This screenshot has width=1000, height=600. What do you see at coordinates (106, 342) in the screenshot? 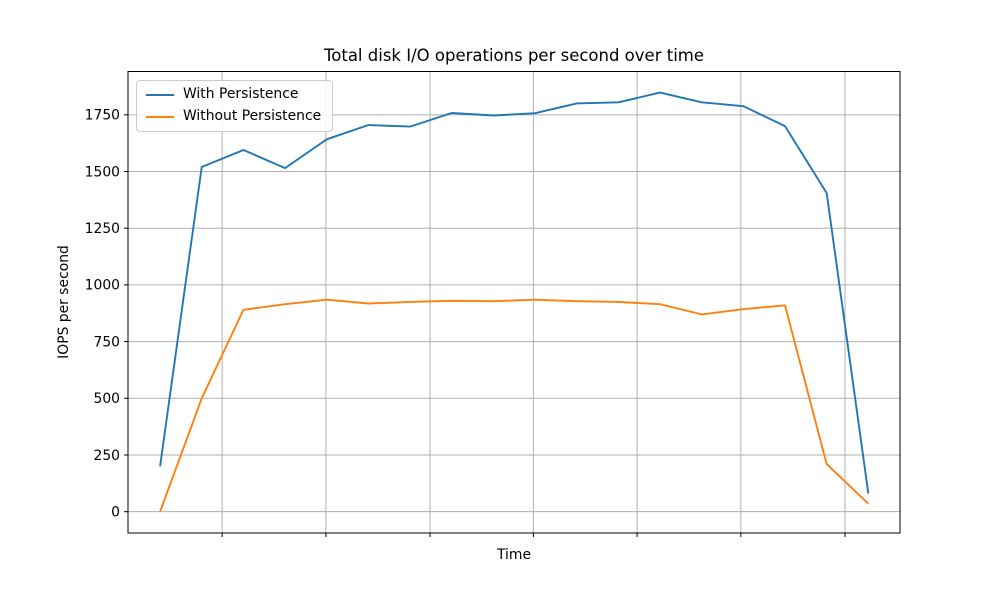
I see `y-tick-label: 750` at bounding box center [106, 342].